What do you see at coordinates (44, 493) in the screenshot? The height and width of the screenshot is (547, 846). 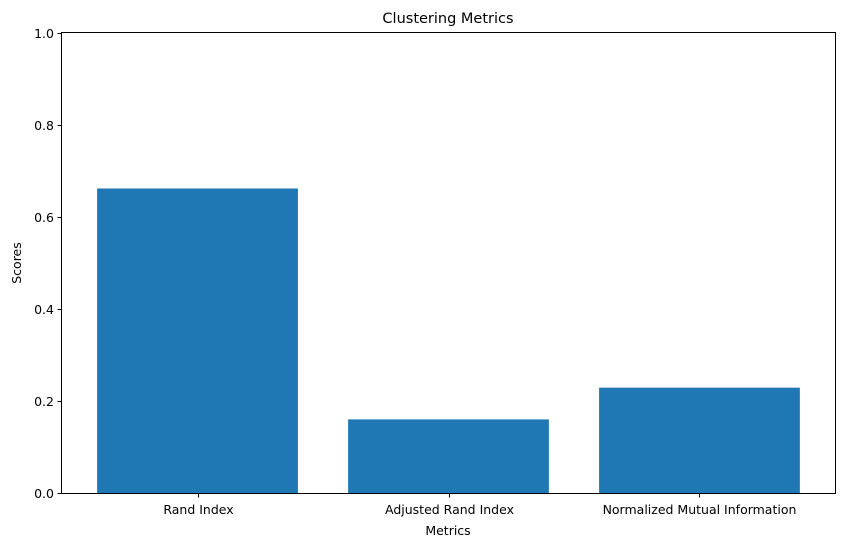 I see `y-tick-label: 0.0` at bounding box center [44, 493].